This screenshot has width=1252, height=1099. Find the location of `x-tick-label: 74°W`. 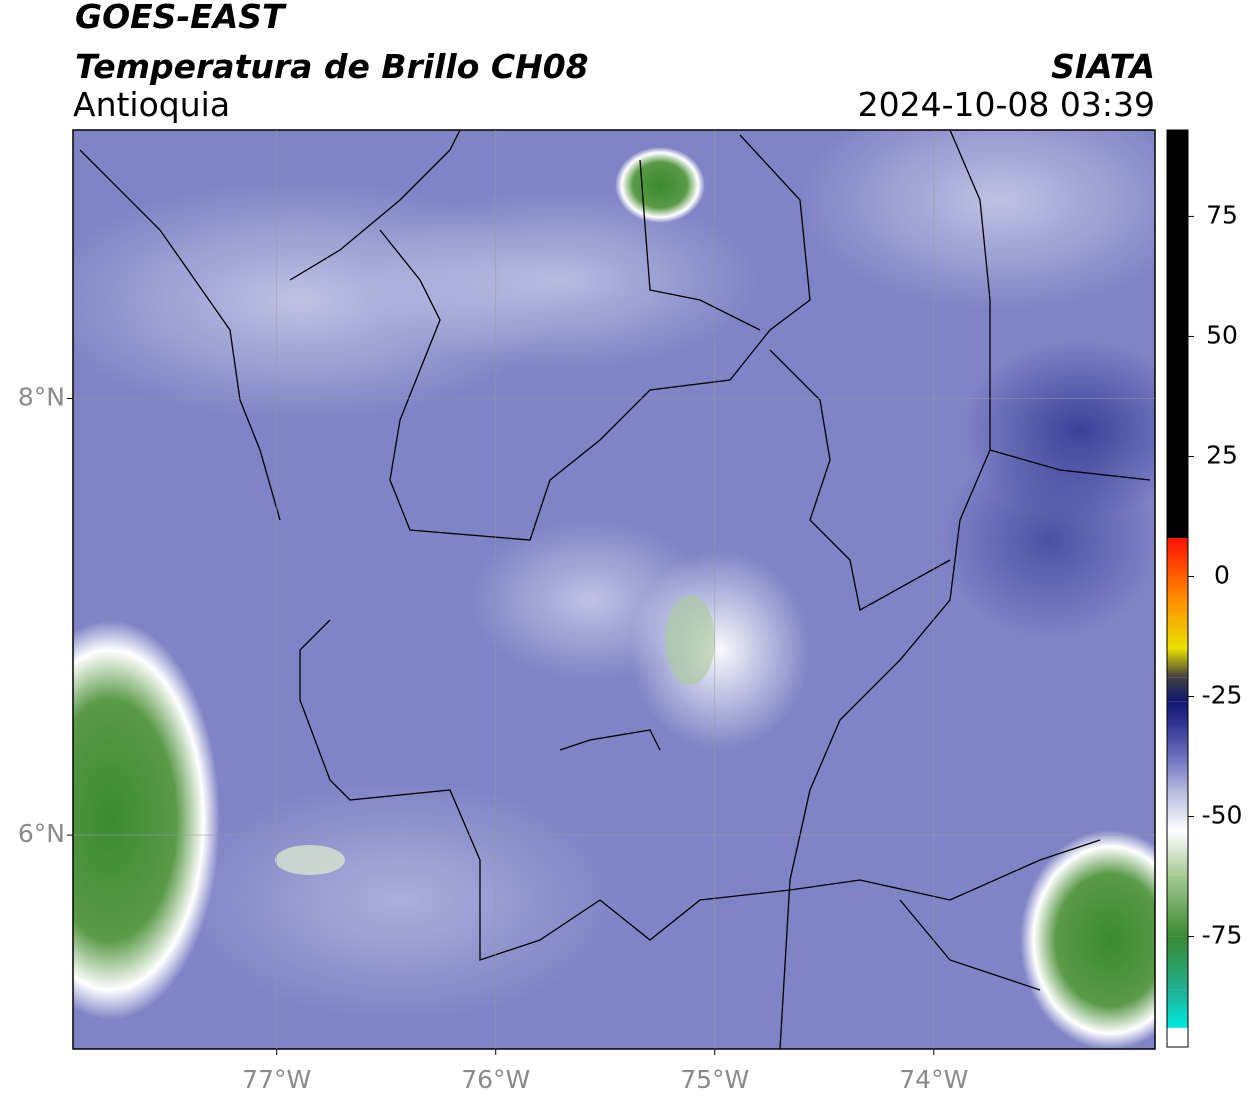

x-tick-label: 74°W is located at coordinates (933, 1079).